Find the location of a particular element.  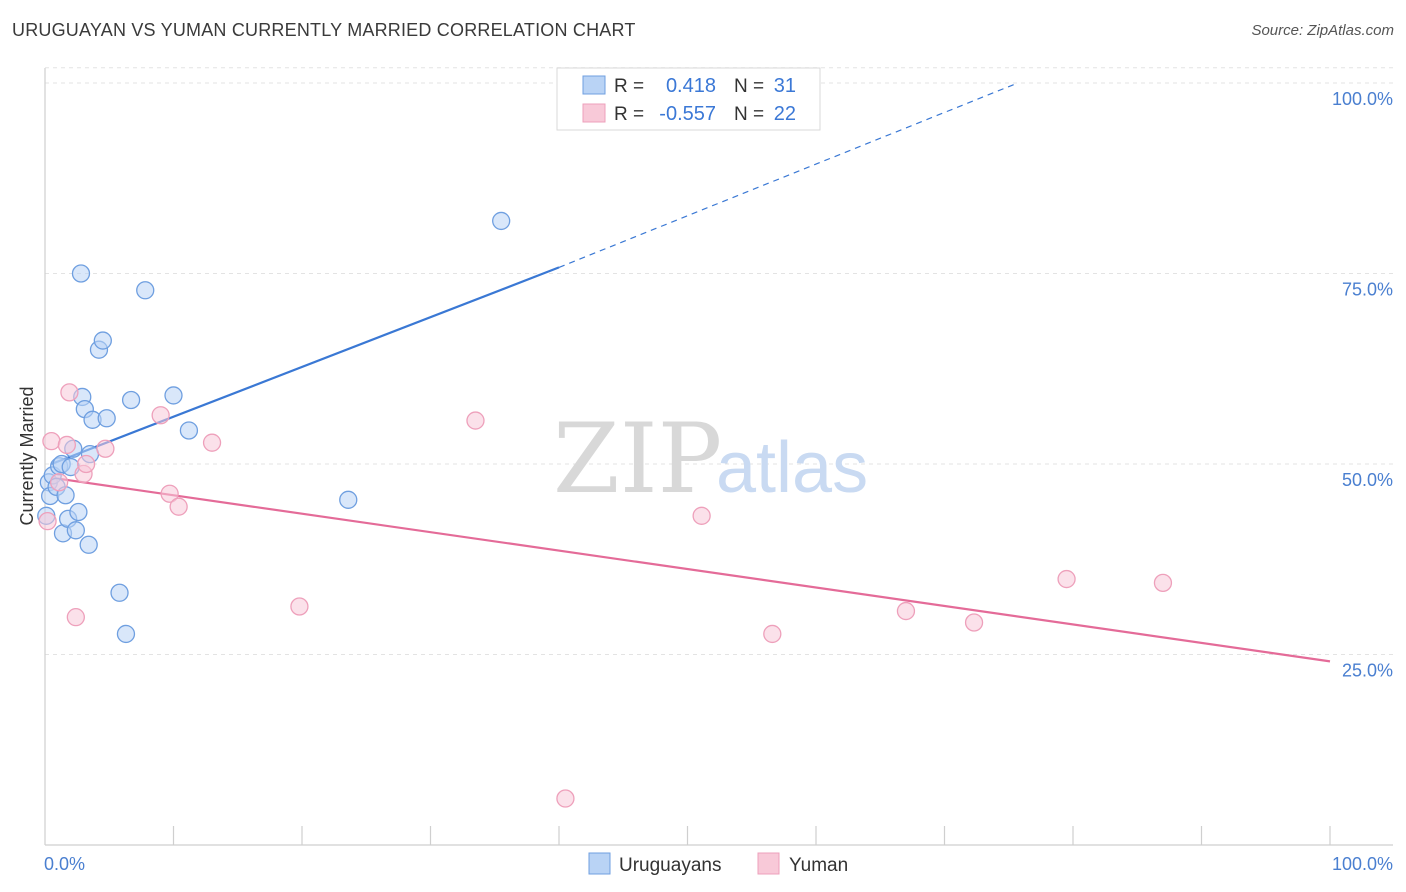

y-tick-label: 100.0% is located at coordinates (1362, 99).